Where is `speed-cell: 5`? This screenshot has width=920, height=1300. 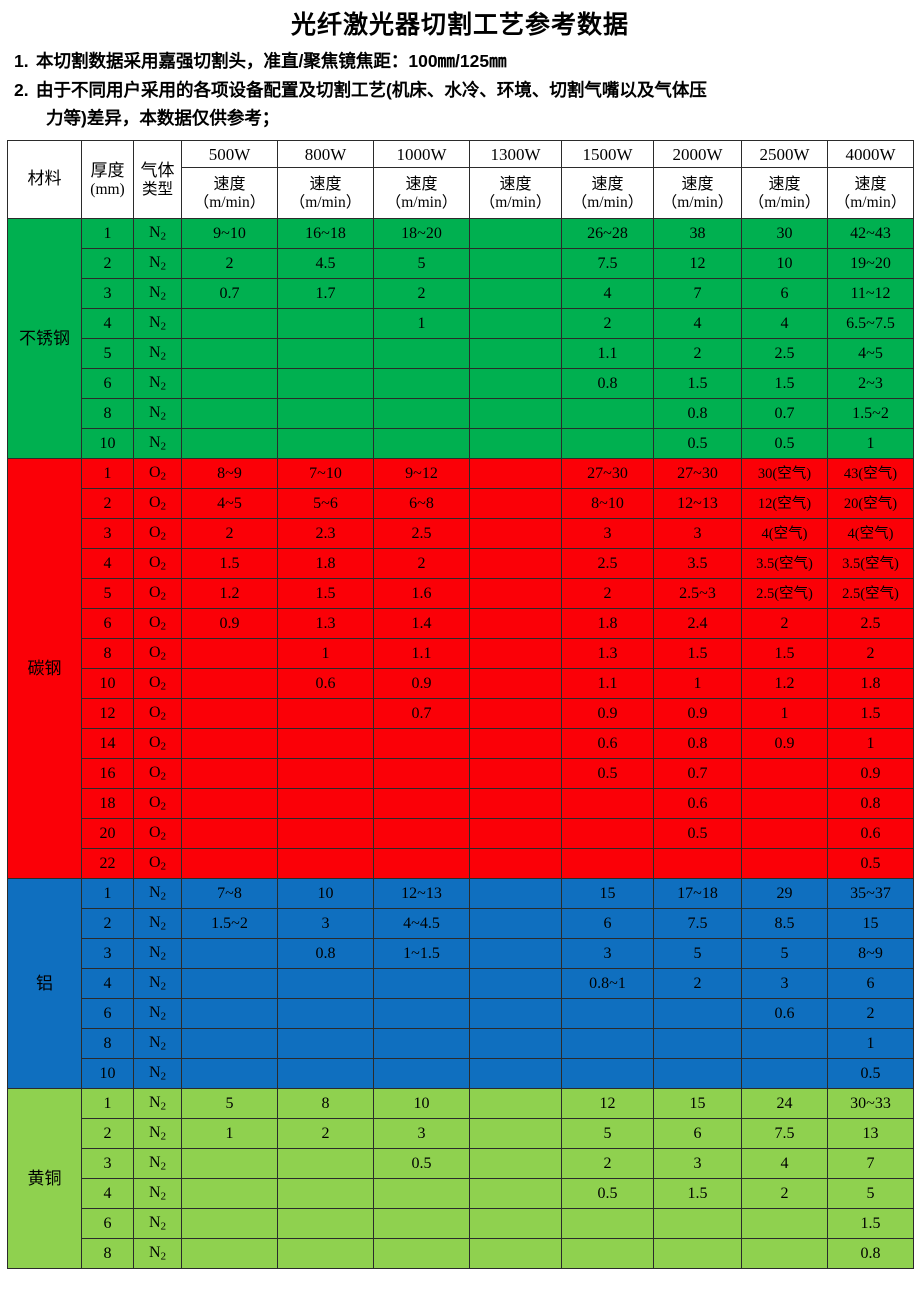 speed-cell: 5 is located at coordinates (784, 954).